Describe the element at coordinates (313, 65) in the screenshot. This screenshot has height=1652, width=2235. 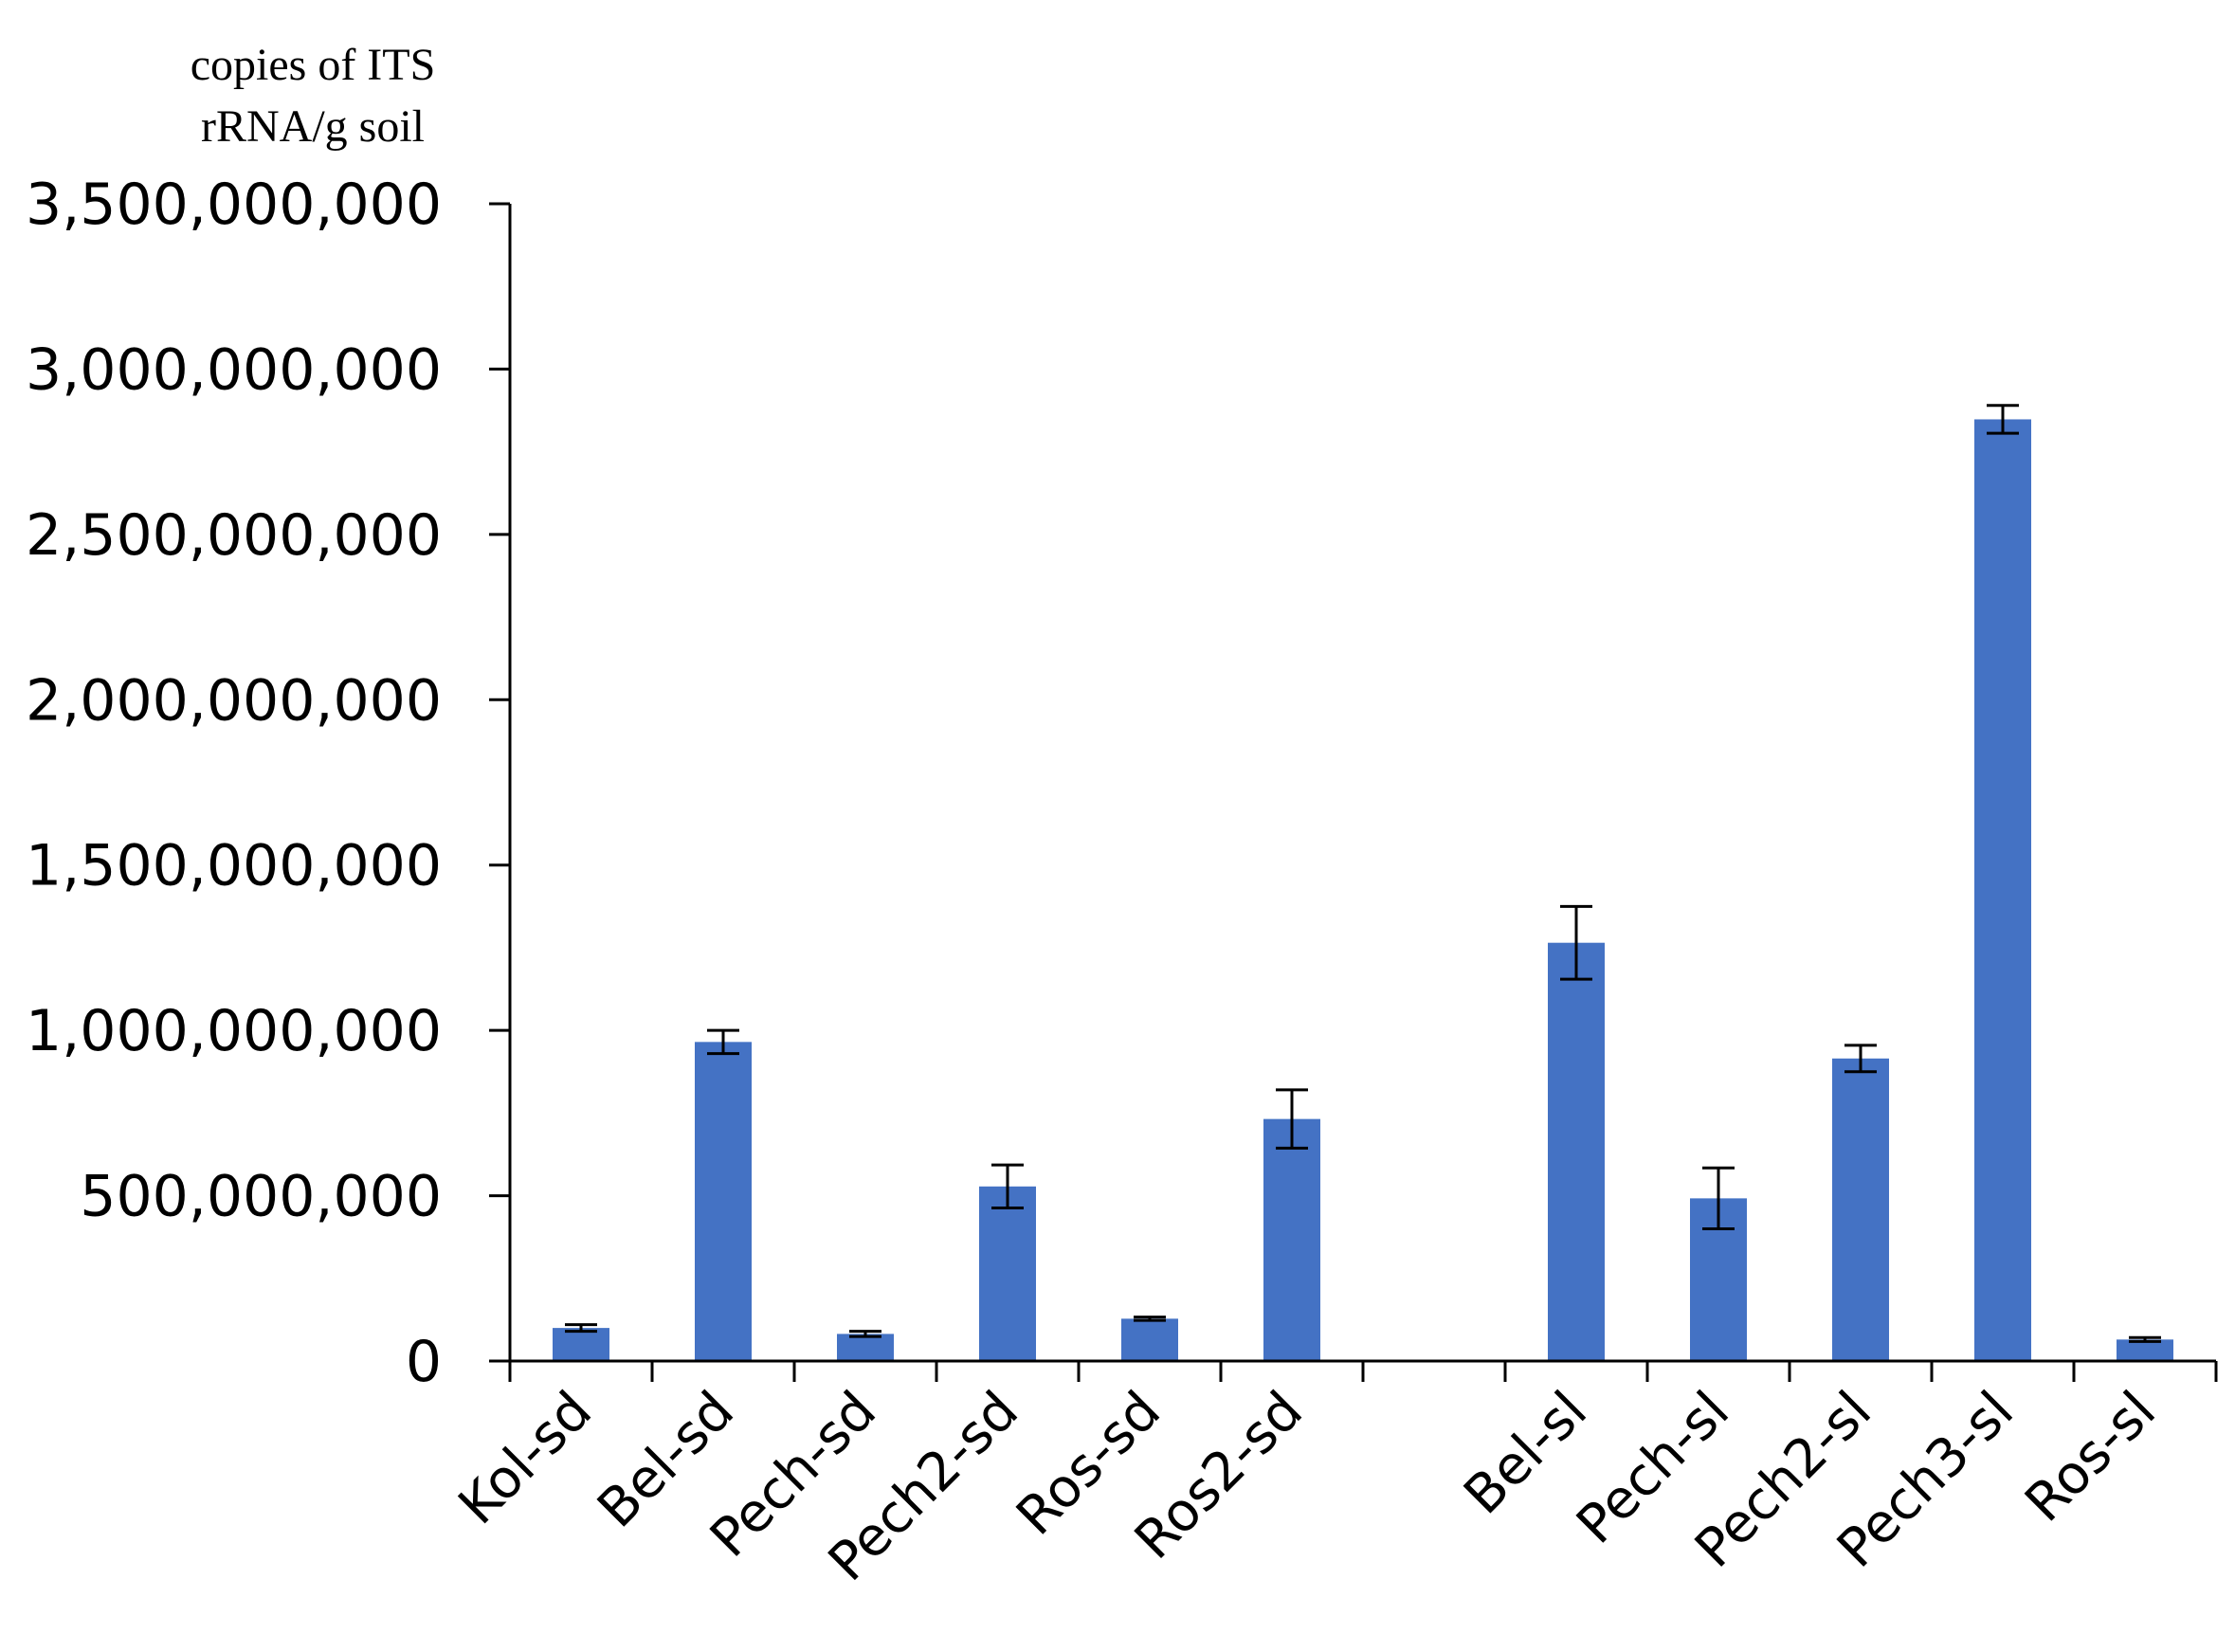
I see `y-axis-title-line-1: copies of ITS` at that location.